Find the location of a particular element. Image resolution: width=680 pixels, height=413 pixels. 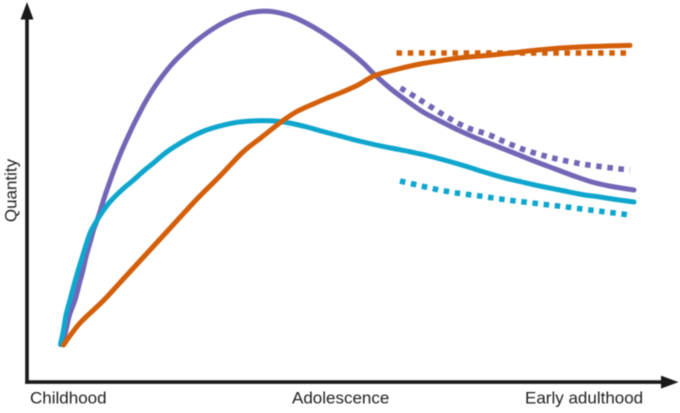

svg-text: Childhood is located at coordinates (68, 398).